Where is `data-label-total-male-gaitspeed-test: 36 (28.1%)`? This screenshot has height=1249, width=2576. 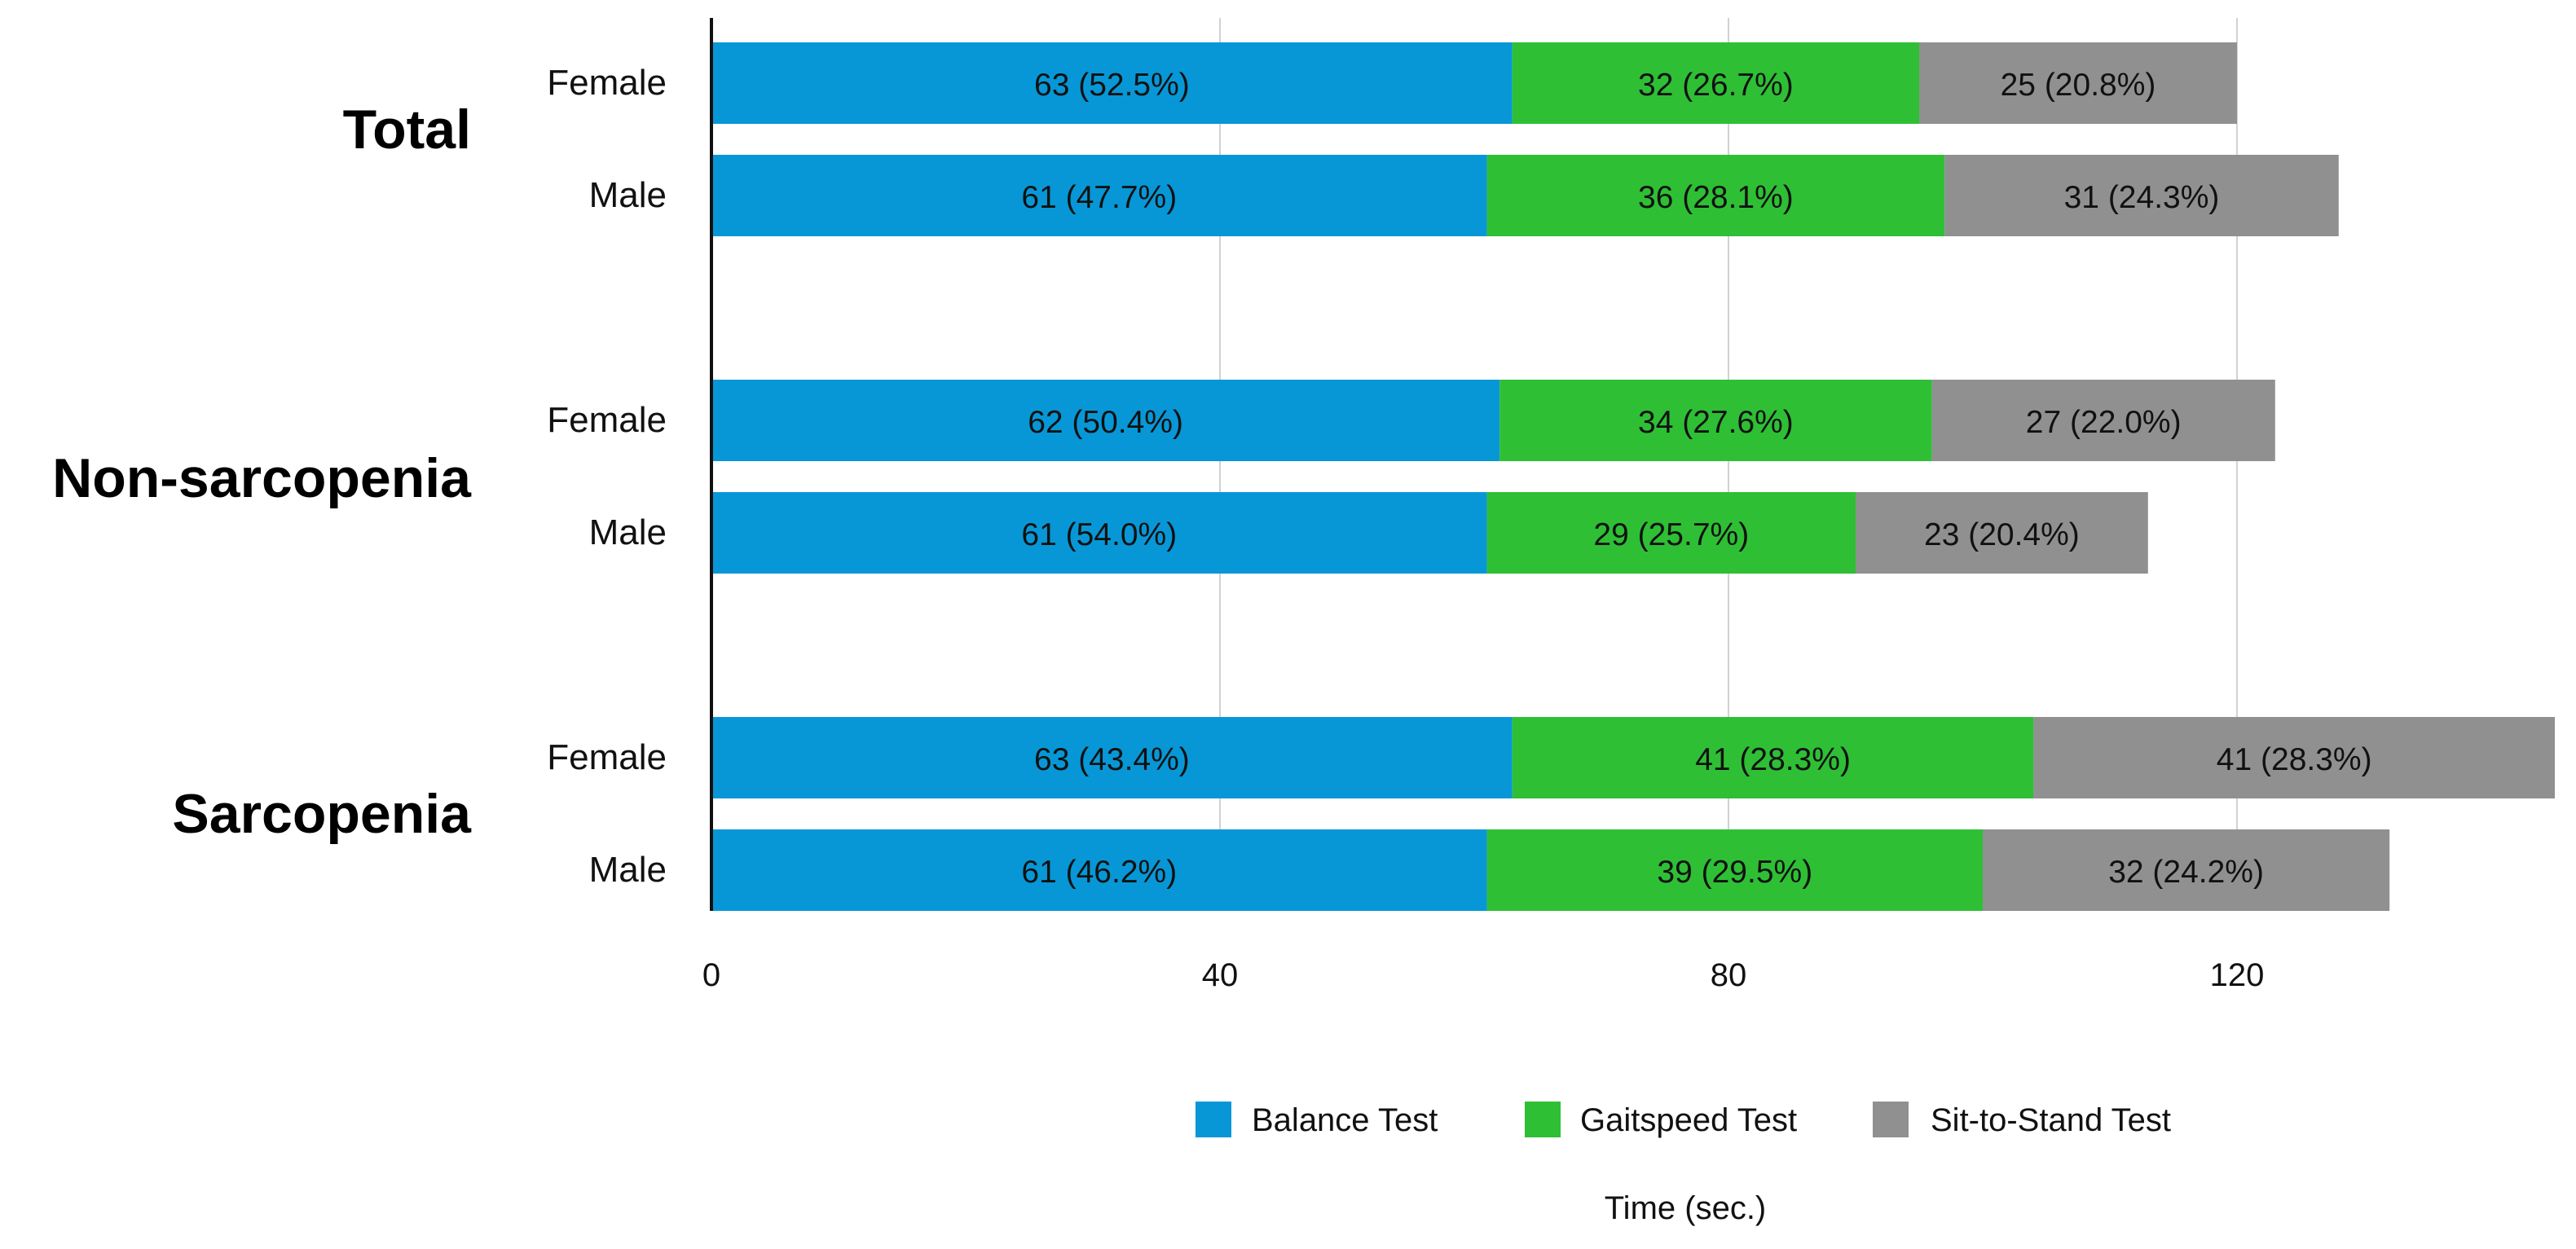 data-label-total-male-gaitspeed-test: 36 (28.1%) is located at coordinates (1716, 197).